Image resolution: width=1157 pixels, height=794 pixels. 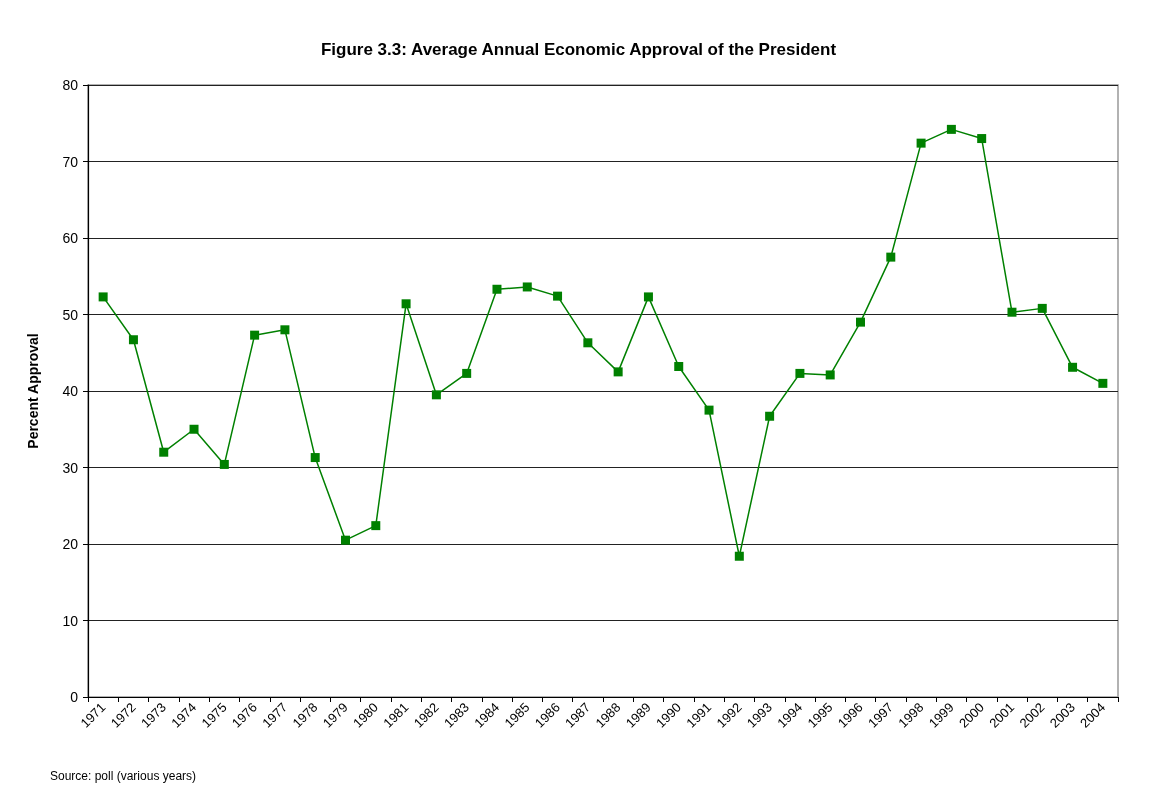 What do you see at coordinates (70, 161) in the screenshot?
I see `y-tick-label: 70` at bounding box center [70, 161].